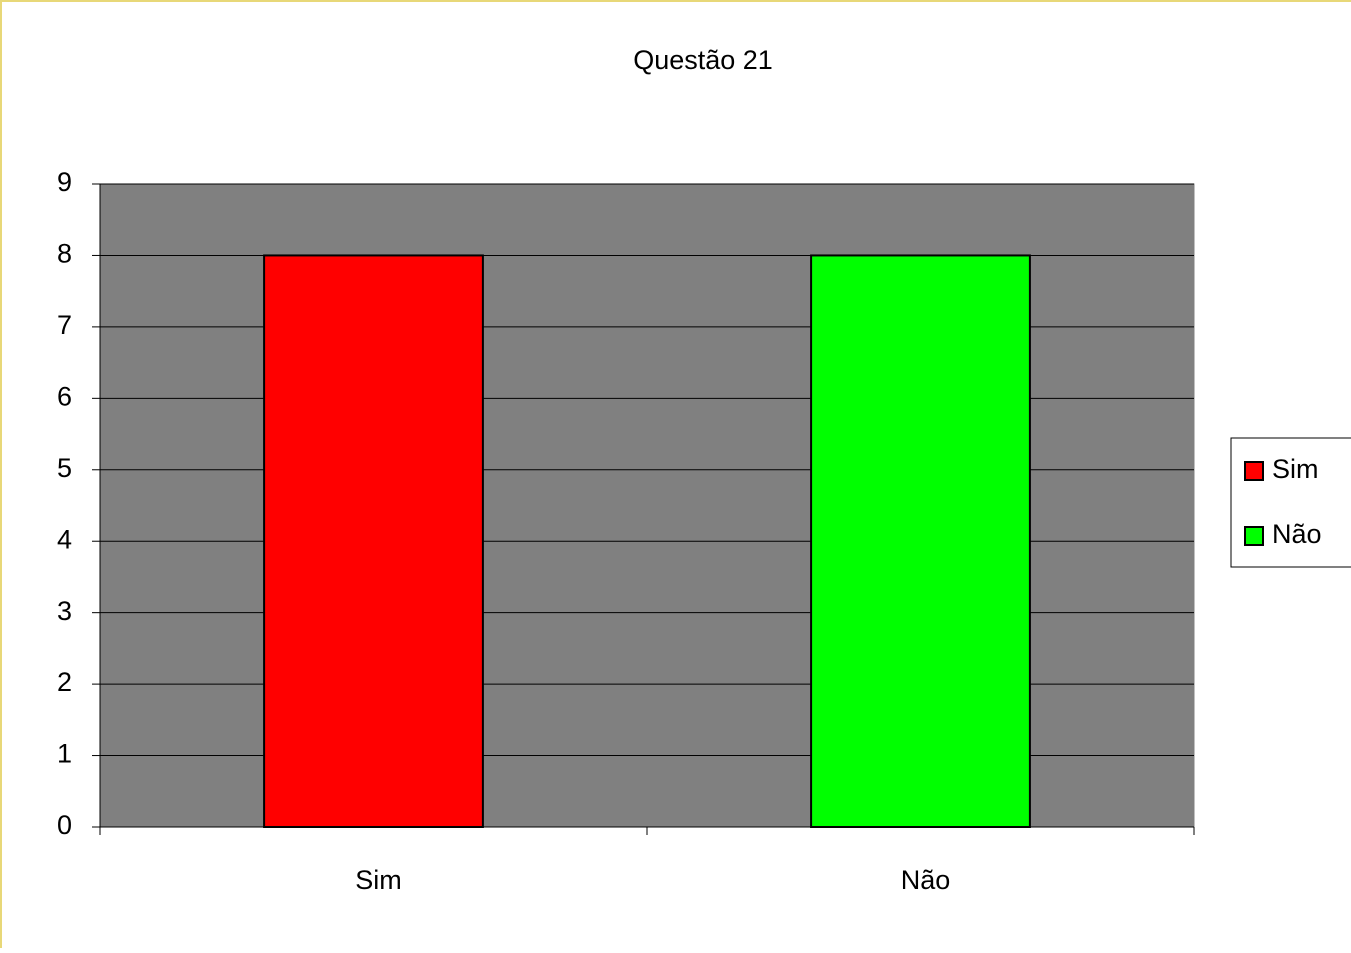 The width and height of the screenshot is (1351, 953). What do you see at coordinates (1297, 534) in the screenshot?
I see `legend-label: Não` at bounding box center [1297, 534].